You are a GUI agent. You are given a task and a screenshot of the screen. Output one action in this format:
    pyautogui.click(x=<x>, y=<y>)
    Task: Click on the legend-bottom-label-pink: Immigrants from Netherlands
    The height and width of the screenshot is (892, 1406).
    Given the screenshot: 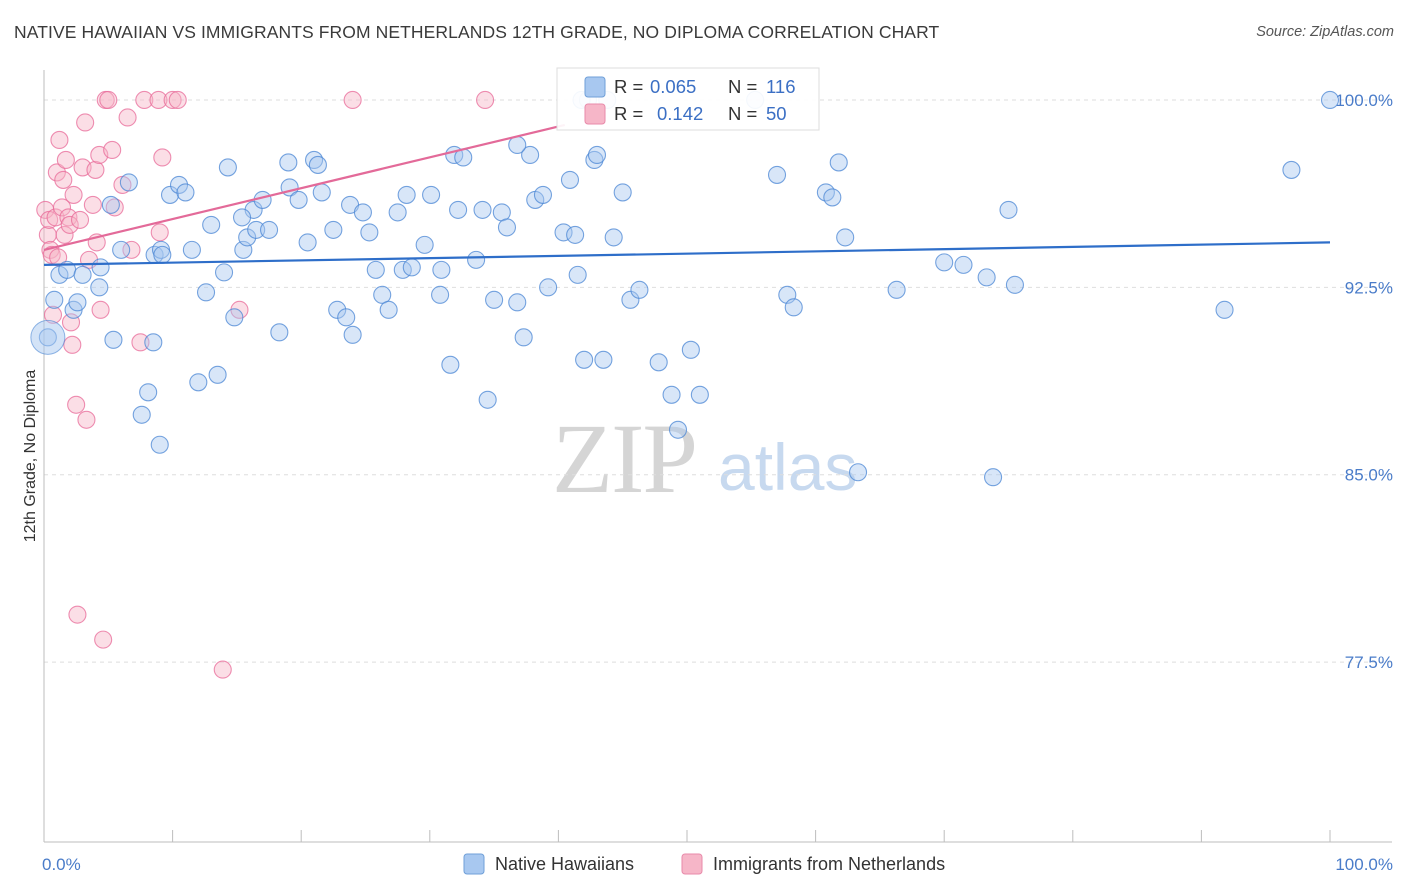 What is the action you would take?
    pyautogui.click(x=829, y=864)
    